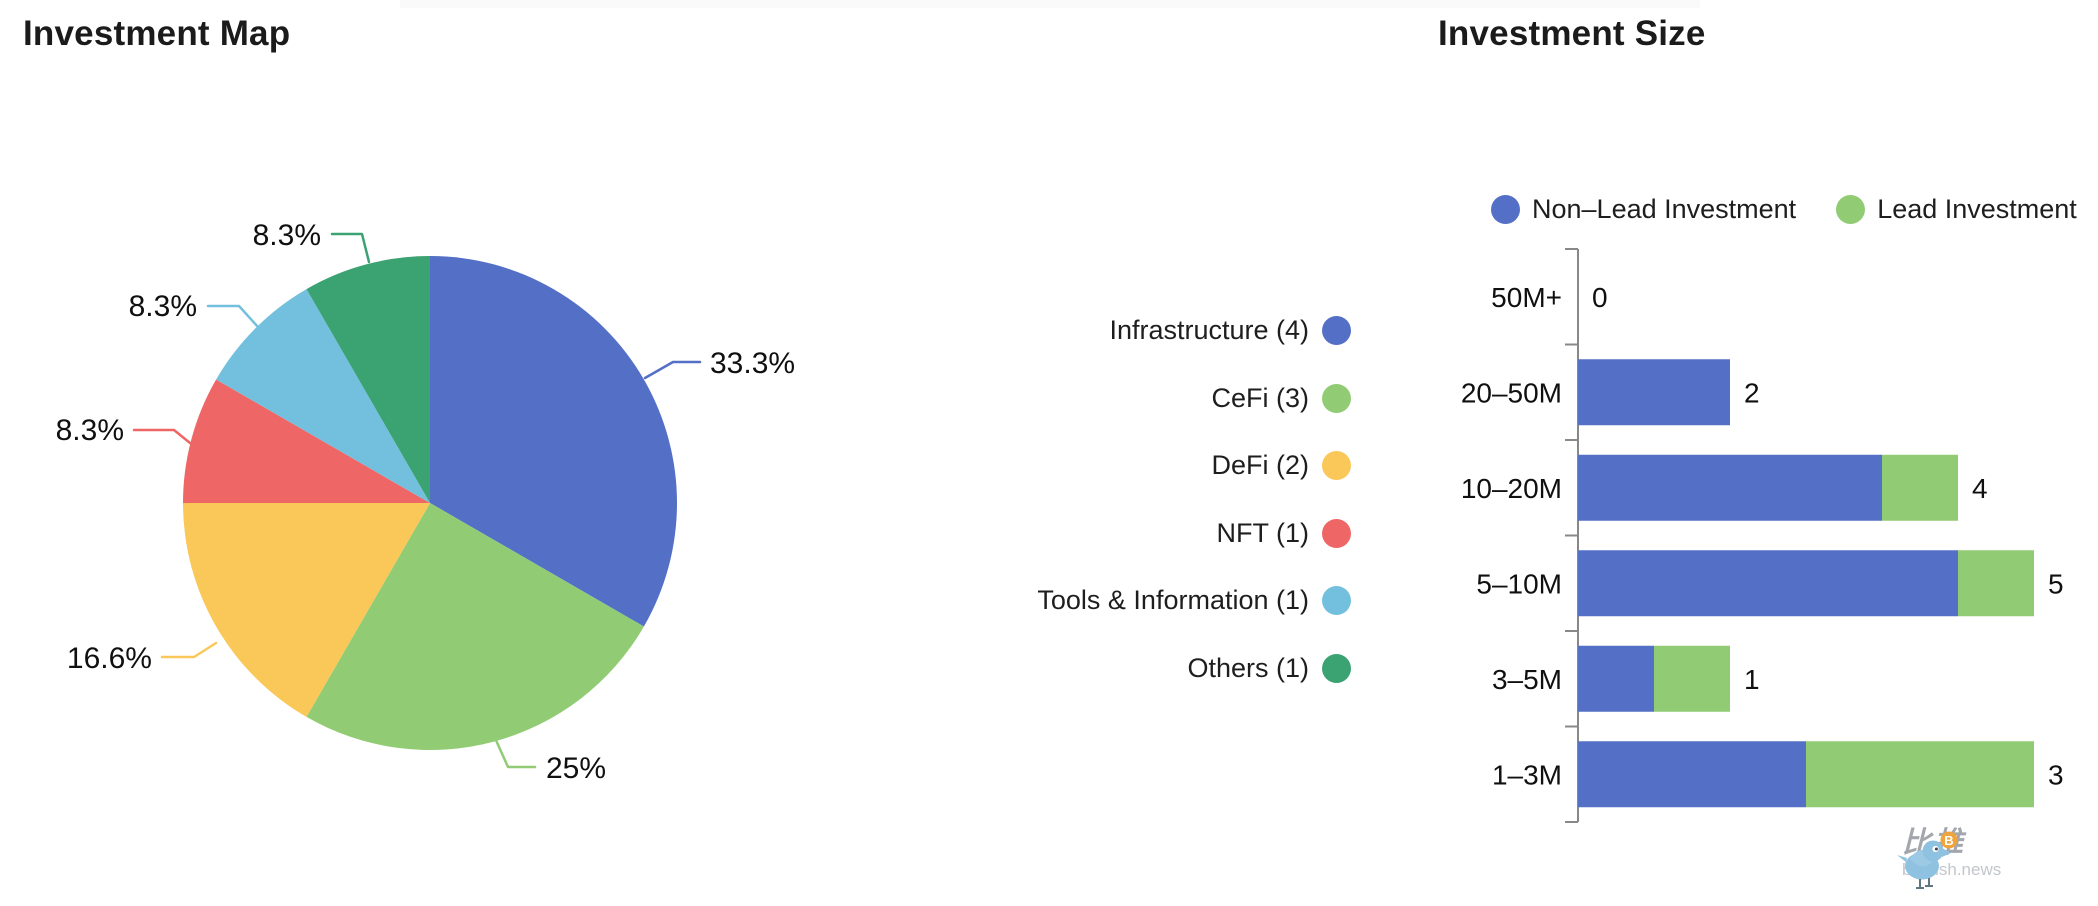  What do you see at coordinates (306, 610) in the screenshot?
I see `pie-slice-defi` at bounding box center [306, 610].